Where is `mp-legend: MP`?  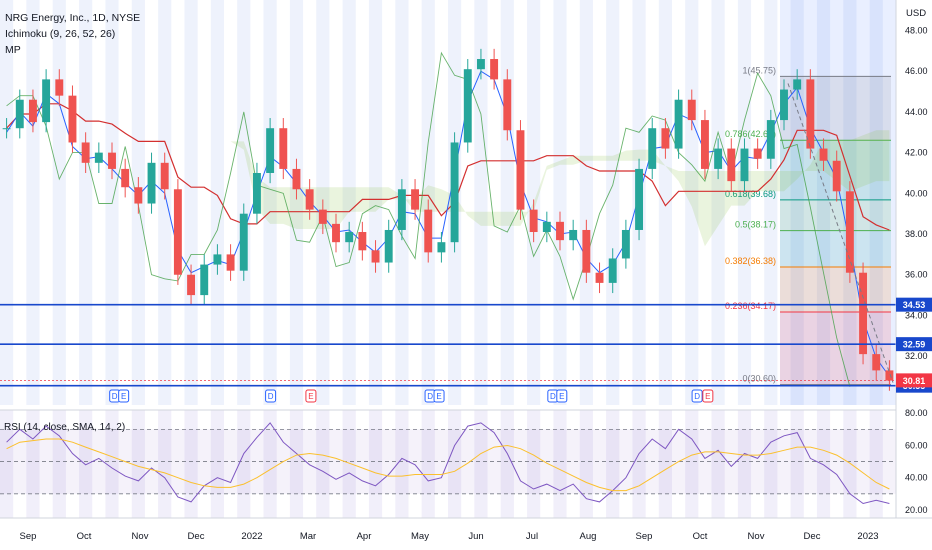
mp-legend: MP is located at coordinates (13, 50).